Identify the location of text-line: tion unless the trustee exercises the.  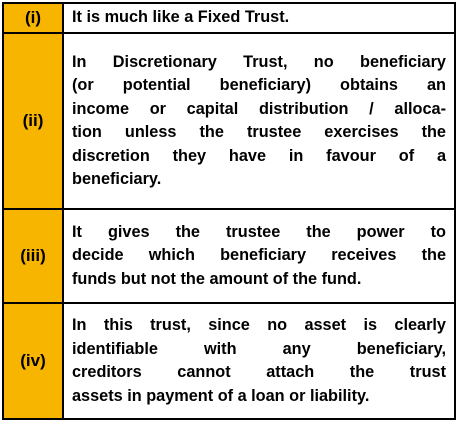
(259, 132).